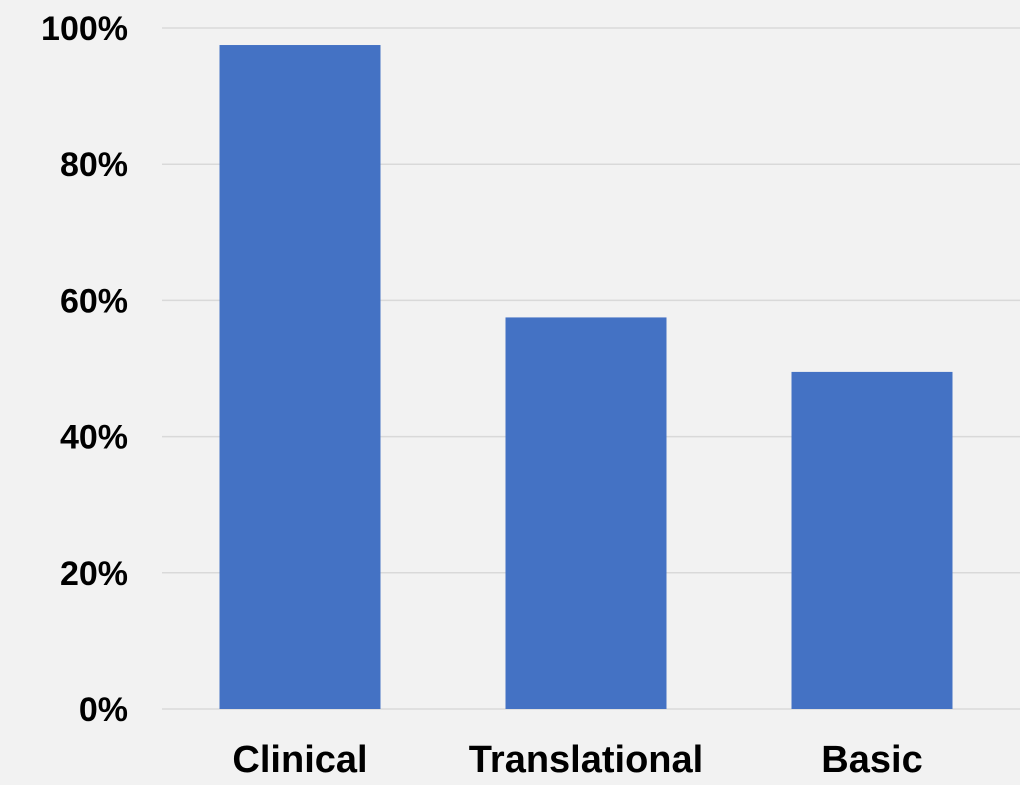 This screenshot has height=785, width=1020. What do you see at coordinates (299, 759) in the screenshot?
I see `x-category-label: Clinical` at bounding box center [299, 759].